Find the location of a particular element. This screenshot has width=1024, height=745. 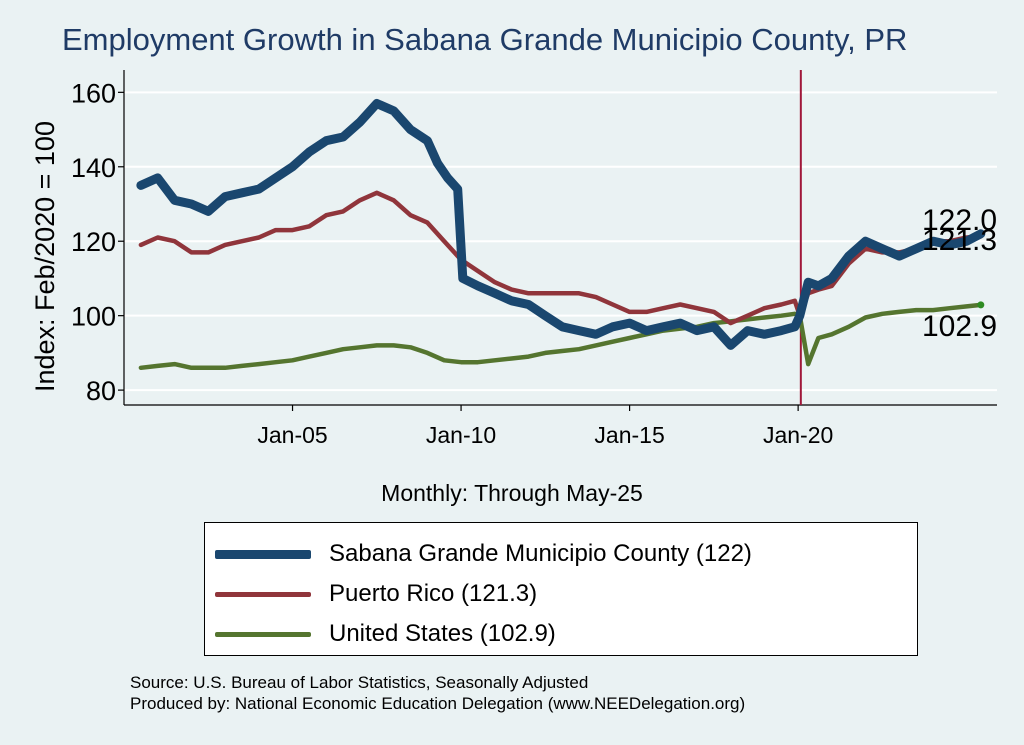

legend-swatch-united-states is located at coordinates (263, 634).